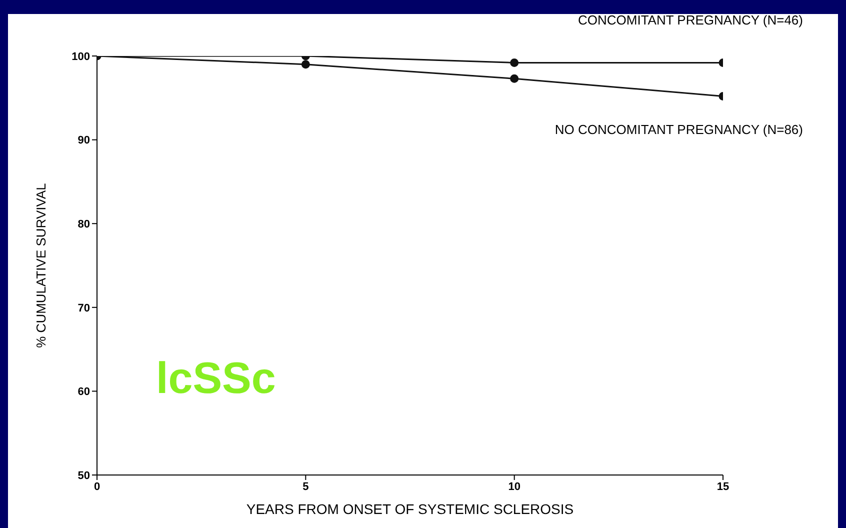  Describe the element at coordinates (81, 56) in the screenshot. I see `y-tick-label: 100` at that location.